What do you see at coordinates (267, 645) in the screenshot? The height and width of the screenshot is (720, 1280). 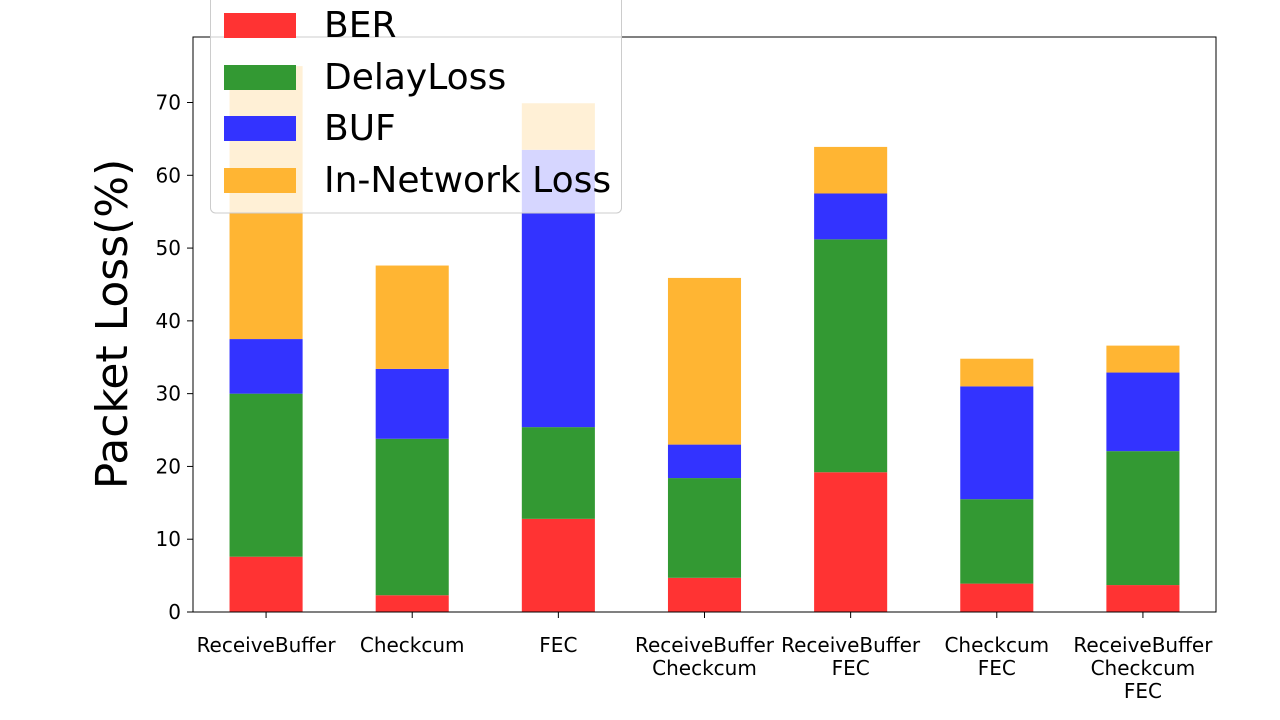 I see `x-tick-label: ReceiveBuffer` at bounding box center [267, 645].